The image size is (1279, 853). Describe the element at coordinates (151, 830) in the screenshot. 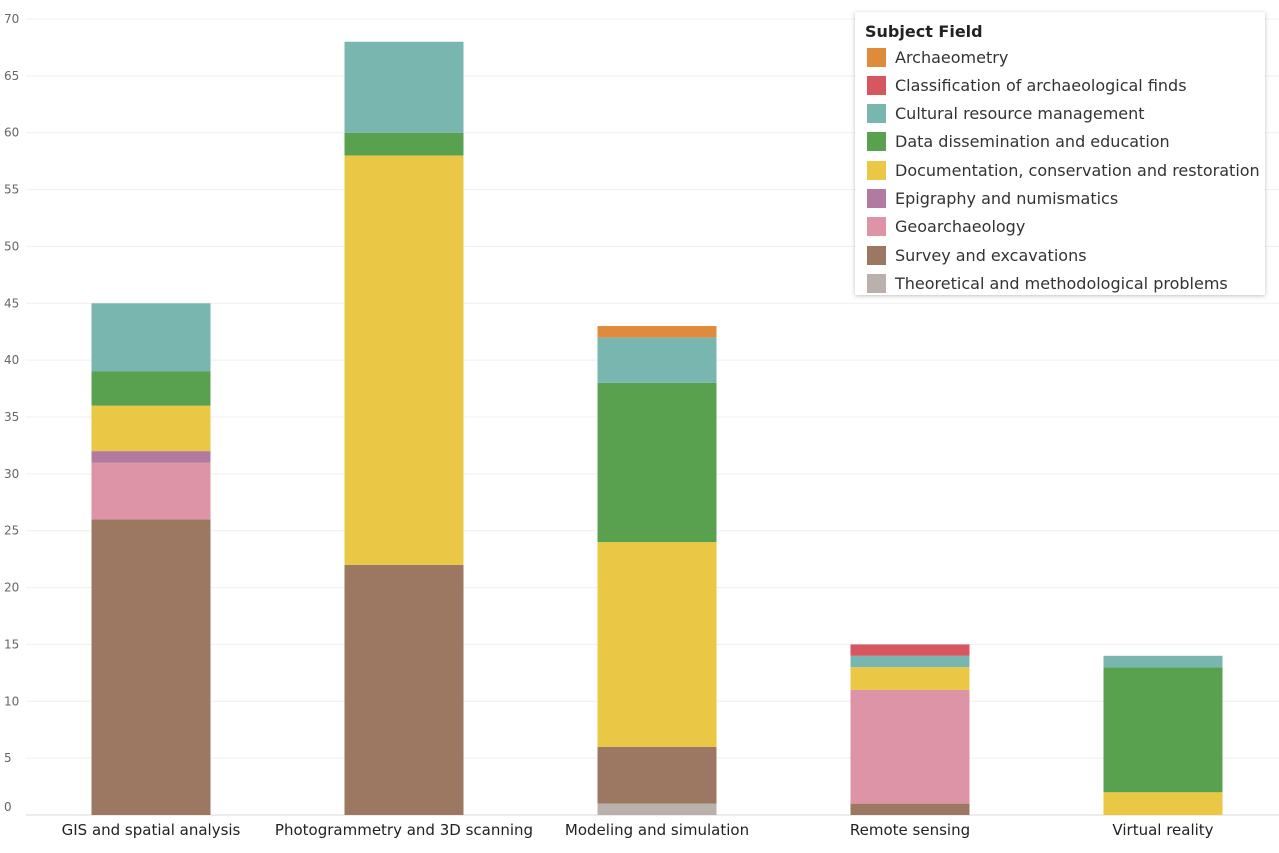

I see `x-tick-label: GIS and spatial analysis` at that location.